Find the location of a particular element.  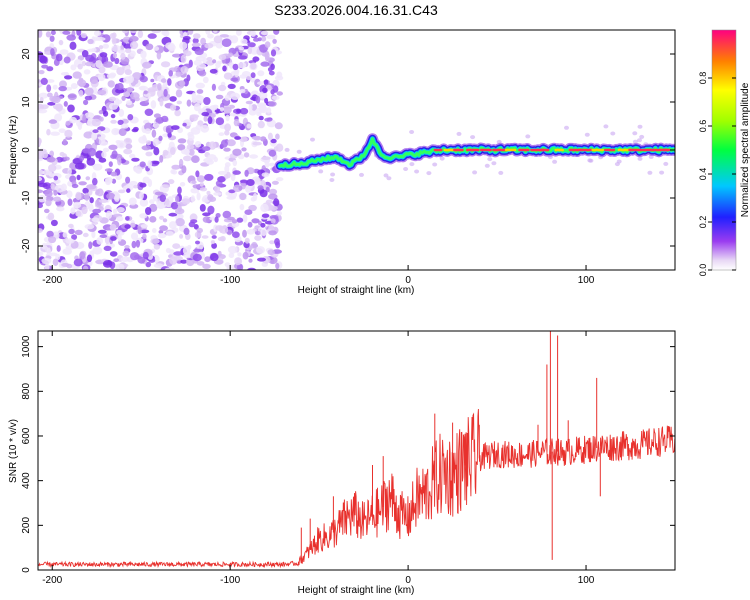

colorbar-frame is located at coordinates (724, 150).